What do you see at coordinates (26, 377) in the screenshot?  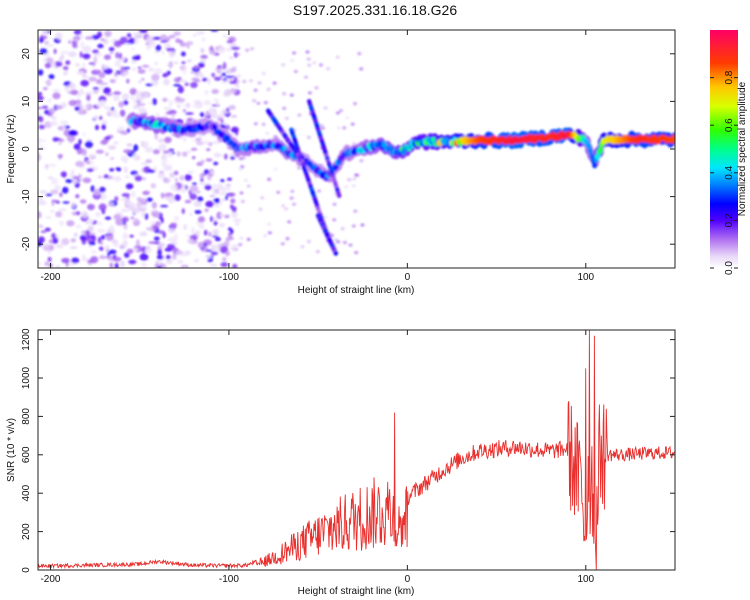 I see `y-tick-label: 1000` at bounding box center [26, 377].